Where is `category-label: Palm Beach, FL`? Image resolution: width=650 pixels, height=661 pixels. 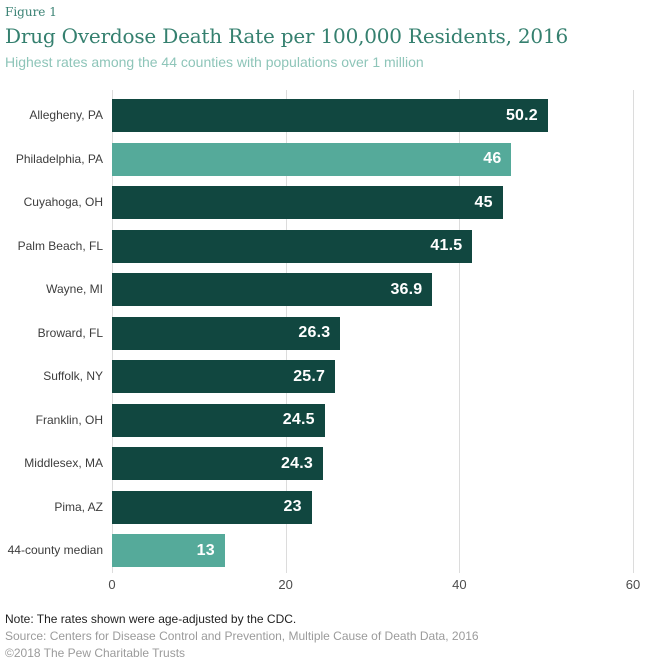 category-label: Palm Beach, FL is located at coordinates (60, 245).